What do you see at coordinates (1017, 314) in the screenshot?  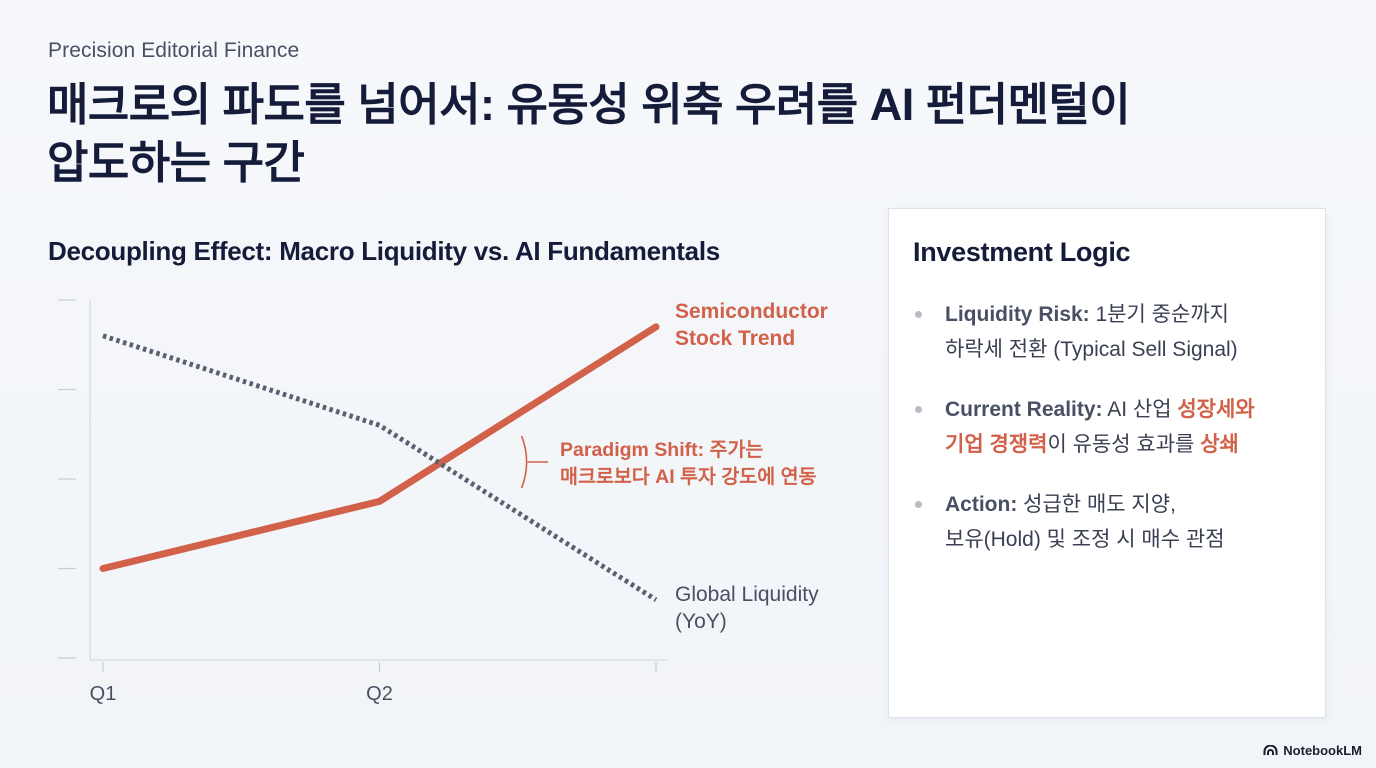 I see `item-label: Liquidity Risk:` at bounding box center [1017, 314].